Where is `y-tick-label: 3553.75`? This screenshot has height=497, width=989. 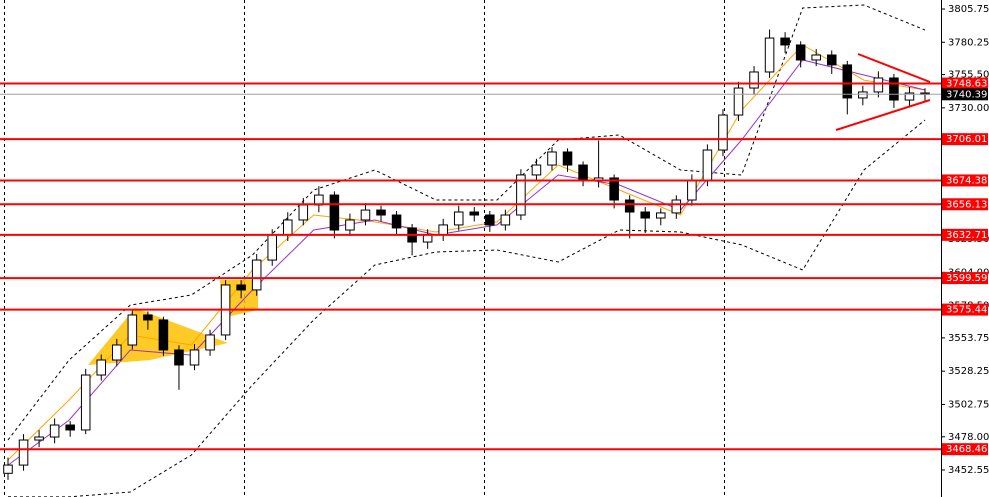 y-tick-label: 3553.75 is located at coordinates (968, 338).